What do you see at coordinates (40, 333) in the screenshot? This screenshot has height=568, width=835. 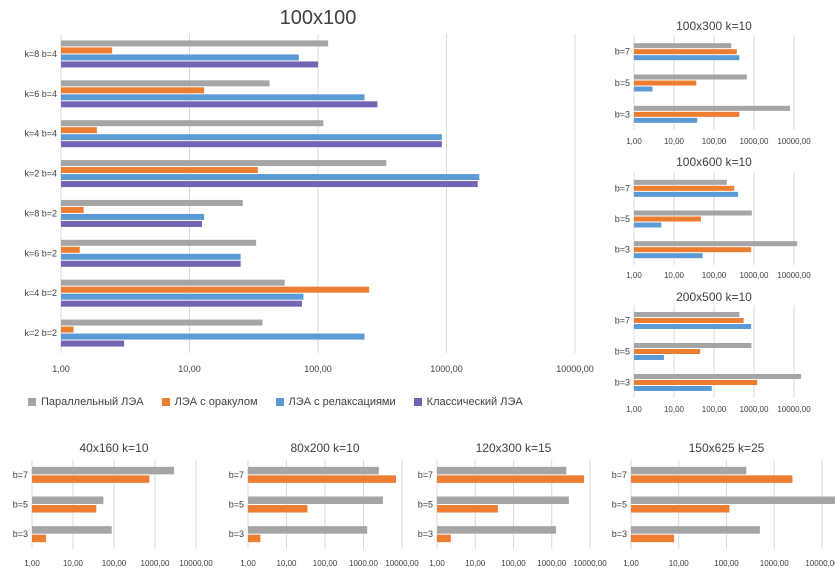 I see `category-label: k=2 b=2` at bounding box center [40, 333].